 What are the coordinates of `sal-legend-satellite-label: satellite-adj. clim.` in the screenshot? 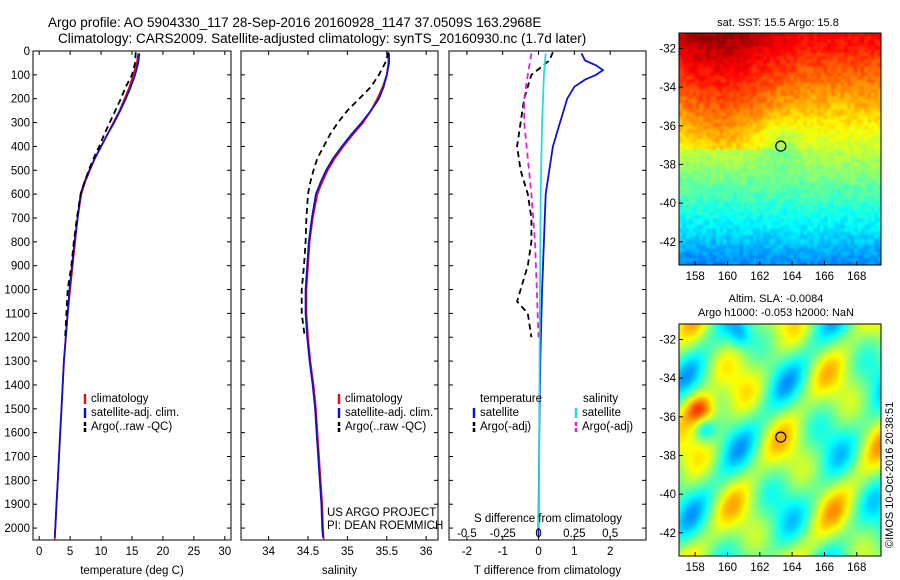 It's located at (389, 413).